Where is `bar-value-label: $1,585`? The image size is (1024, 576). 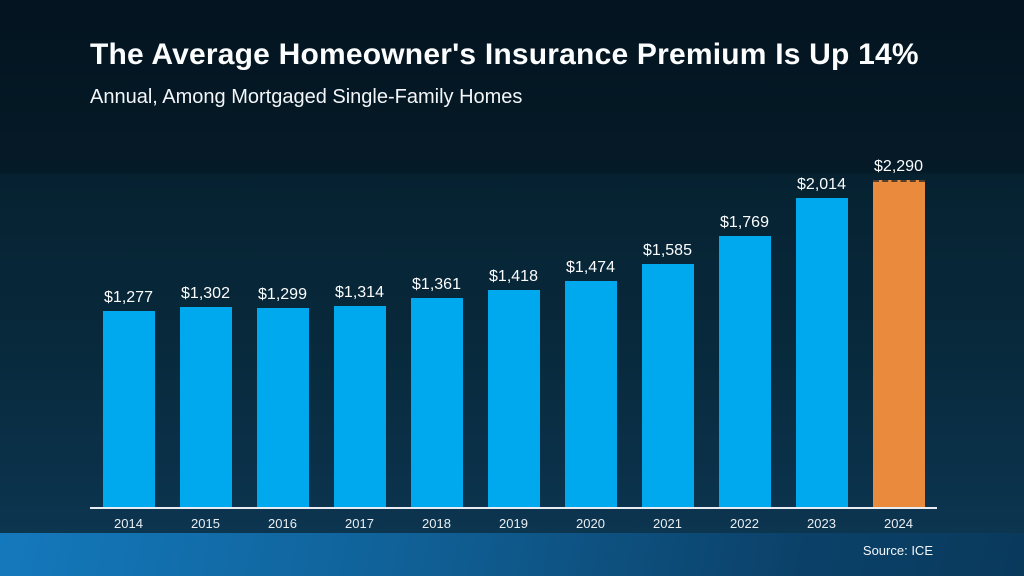 bar-value-label: $1,585 is located at coordinates (667, 250).